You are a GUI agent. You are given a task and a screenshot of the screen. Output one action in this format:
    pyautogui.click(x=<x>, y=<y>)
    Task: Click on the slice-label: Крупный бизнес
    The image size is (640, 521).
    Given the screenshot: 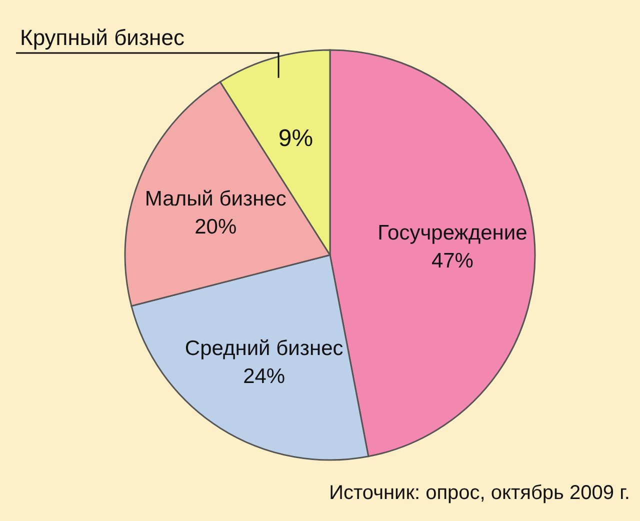 What is the action you would take?
    pyautogui.click(x=102, y=37)
    